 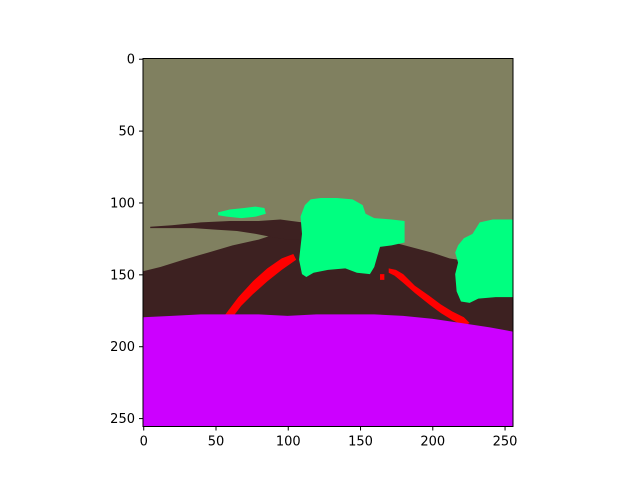 I want to click on x-axis: 0 50 100 150 200 250, so click(x=329, y=438).